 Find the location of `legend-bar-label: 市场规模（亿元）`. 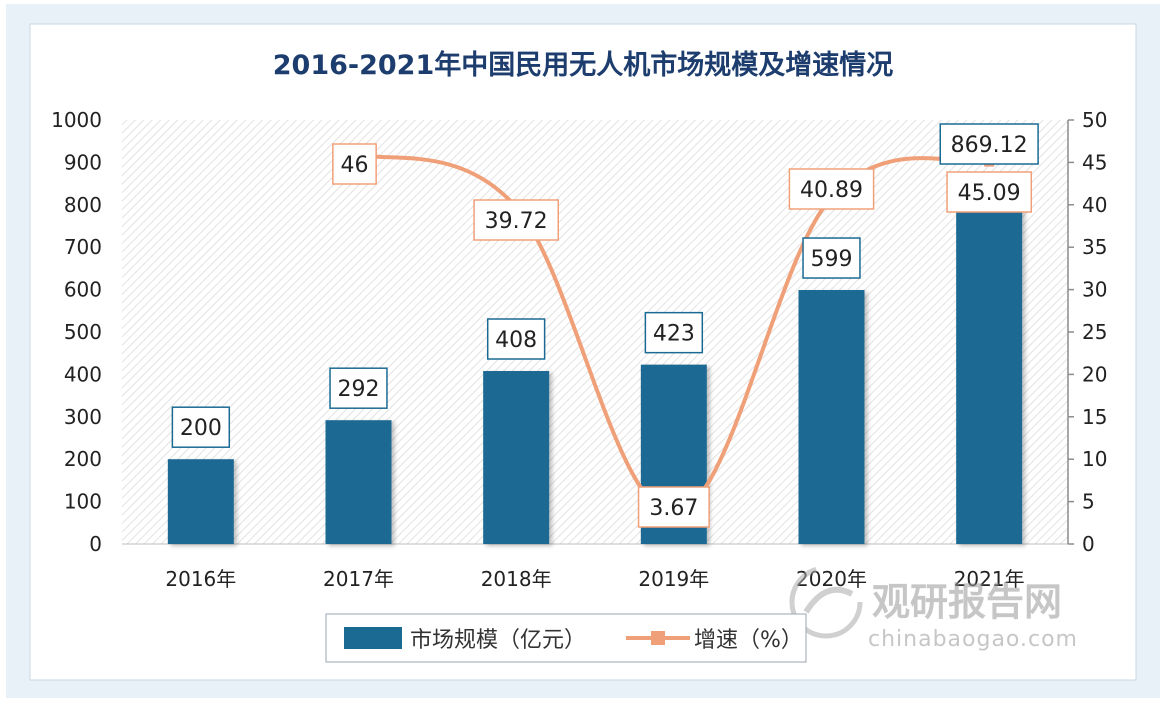

legend-bar-label: 市场规模（亿元） is located at coordinates (498, 640).